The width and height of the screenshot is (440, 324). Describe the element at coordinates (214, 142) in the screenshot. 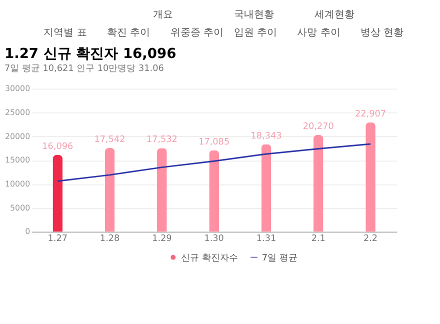

I see `data-label: 17,085` at that location.